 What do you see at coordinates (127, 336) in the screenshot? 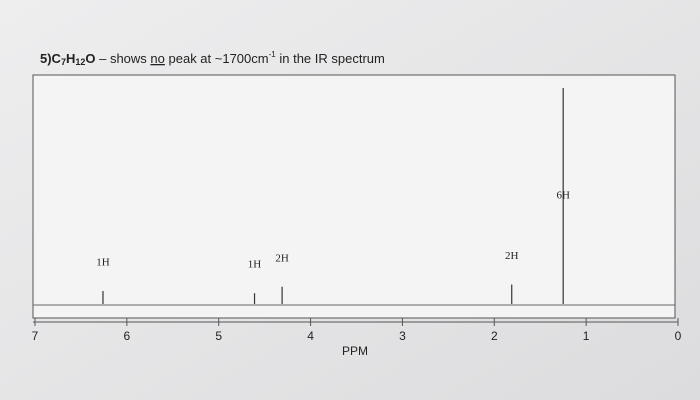
I see `x-tick-label: 6` at bounding box center [127, 336].